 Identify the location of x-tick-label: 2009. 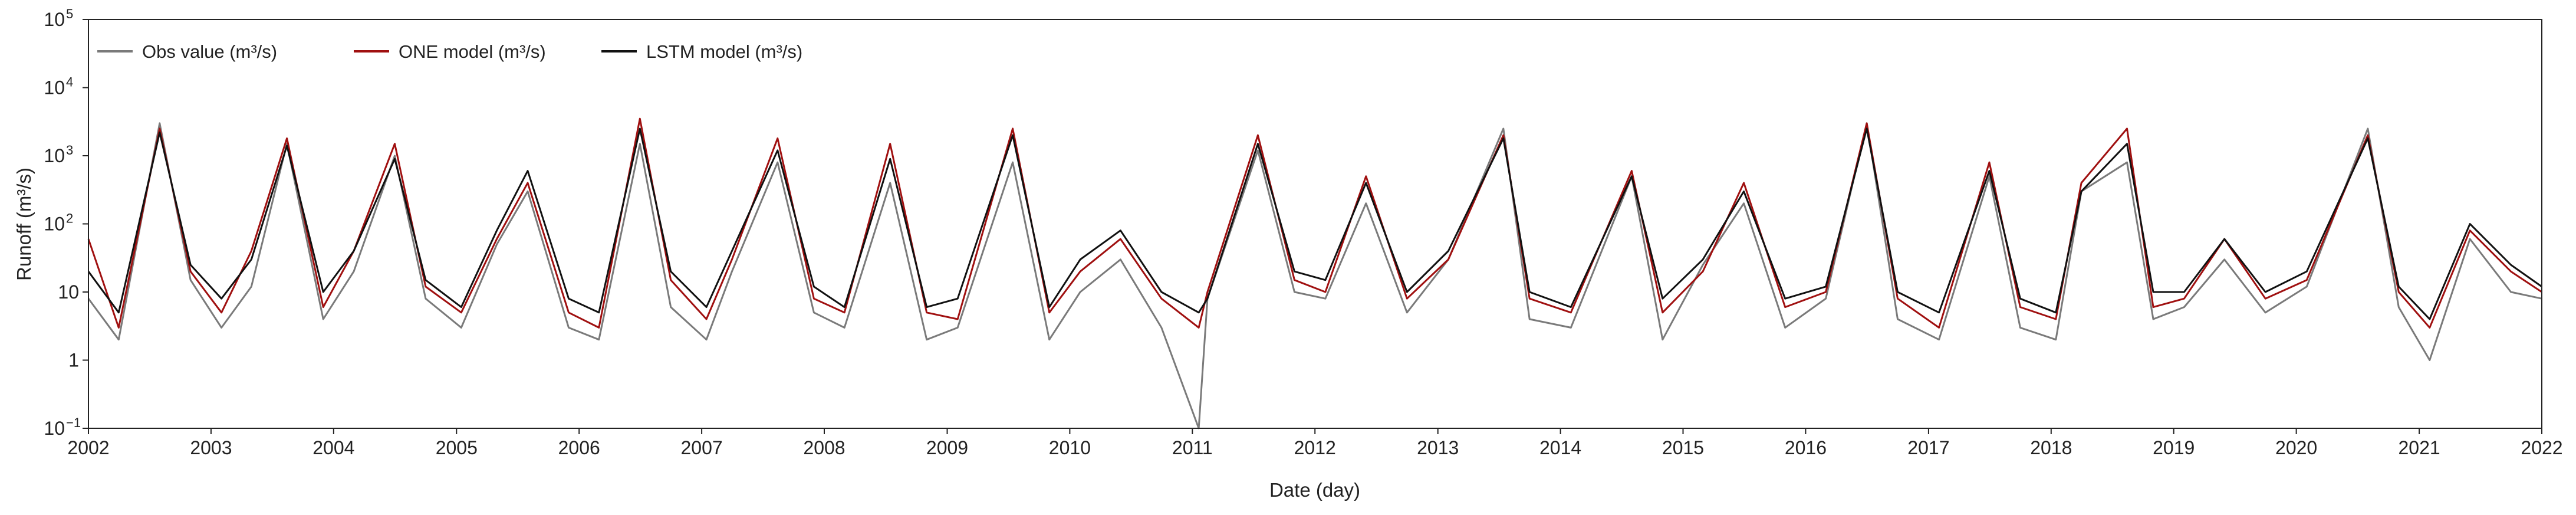
(947, 447).